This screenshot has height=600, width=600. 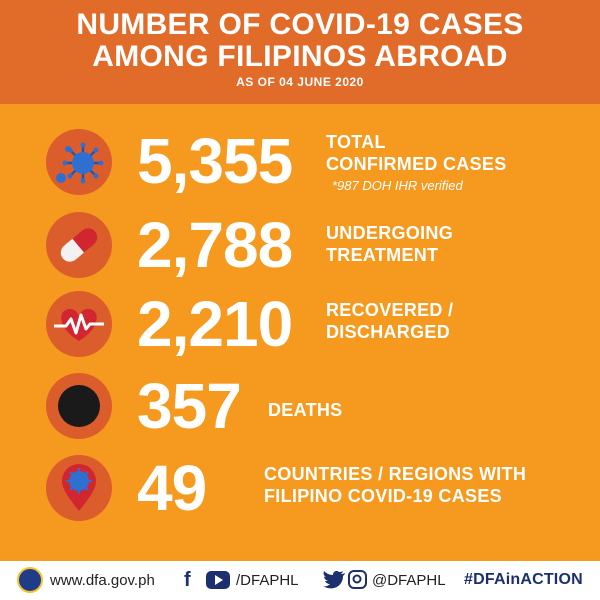 What do you see at coordinates (218, 580) in the screenshot?
I see `youtube-icon` at bounding box center [218, 580].